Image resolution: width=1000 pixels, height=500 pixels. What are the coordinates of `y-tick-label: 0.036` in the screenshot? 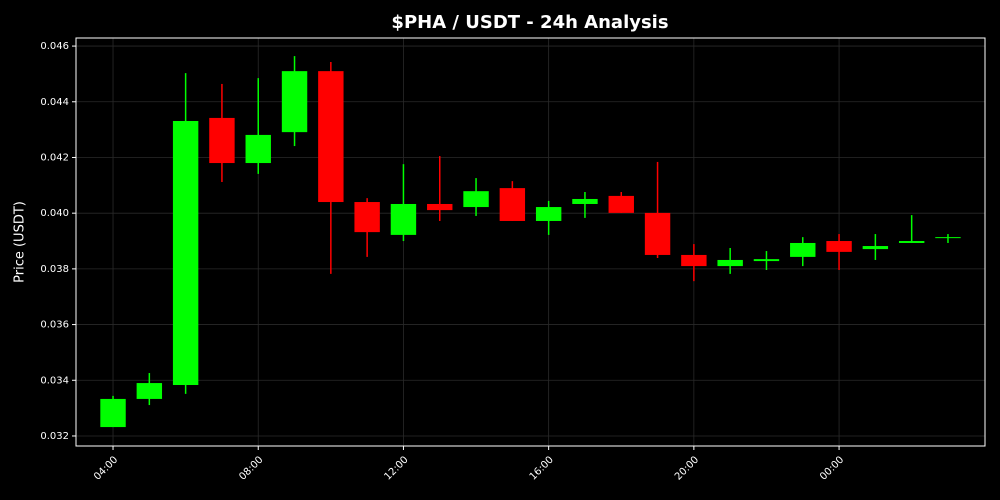 It's located at (54, 325).